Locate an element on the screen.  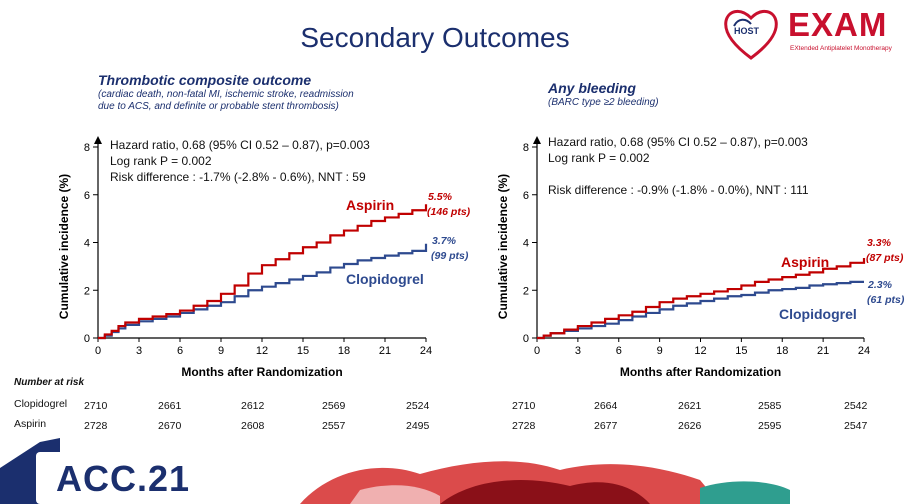
risk-cell: 2677 is located at coordinates (606, 426).